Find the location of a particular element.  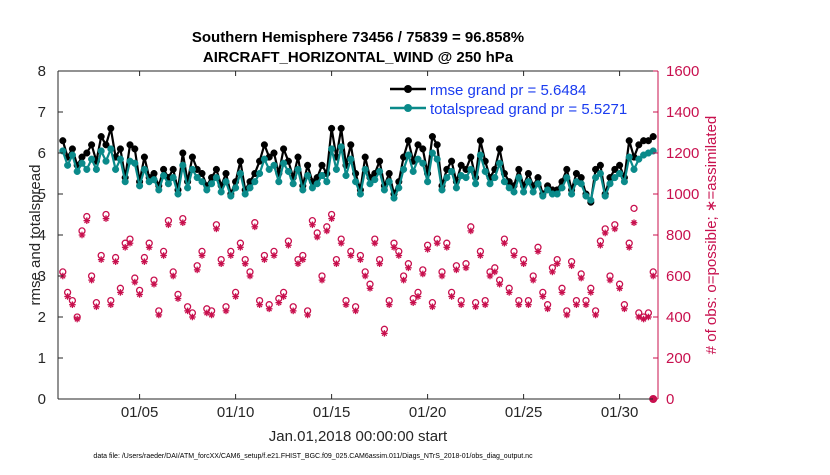

legend-rmse-label: rmse grand pr = 5.6484 is located at coordinates (508, 90).